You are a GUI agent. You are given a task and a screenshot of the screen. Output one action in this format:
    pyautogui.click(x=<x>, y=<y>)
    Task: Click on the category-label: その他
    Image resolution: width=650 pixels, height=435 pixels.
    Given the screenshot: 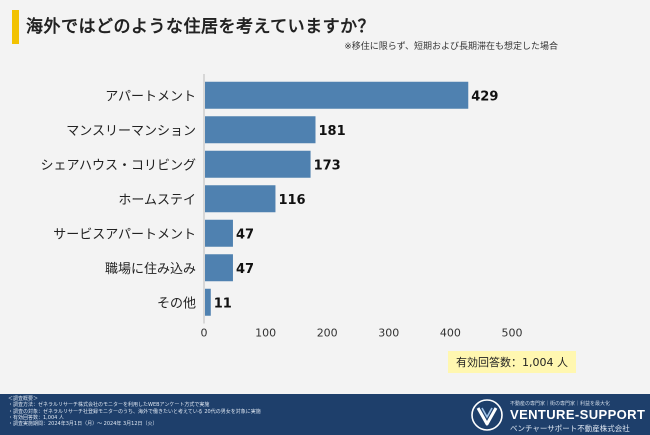 What is the action you would take?
    pyautogui.click(x=176, y=303)
    